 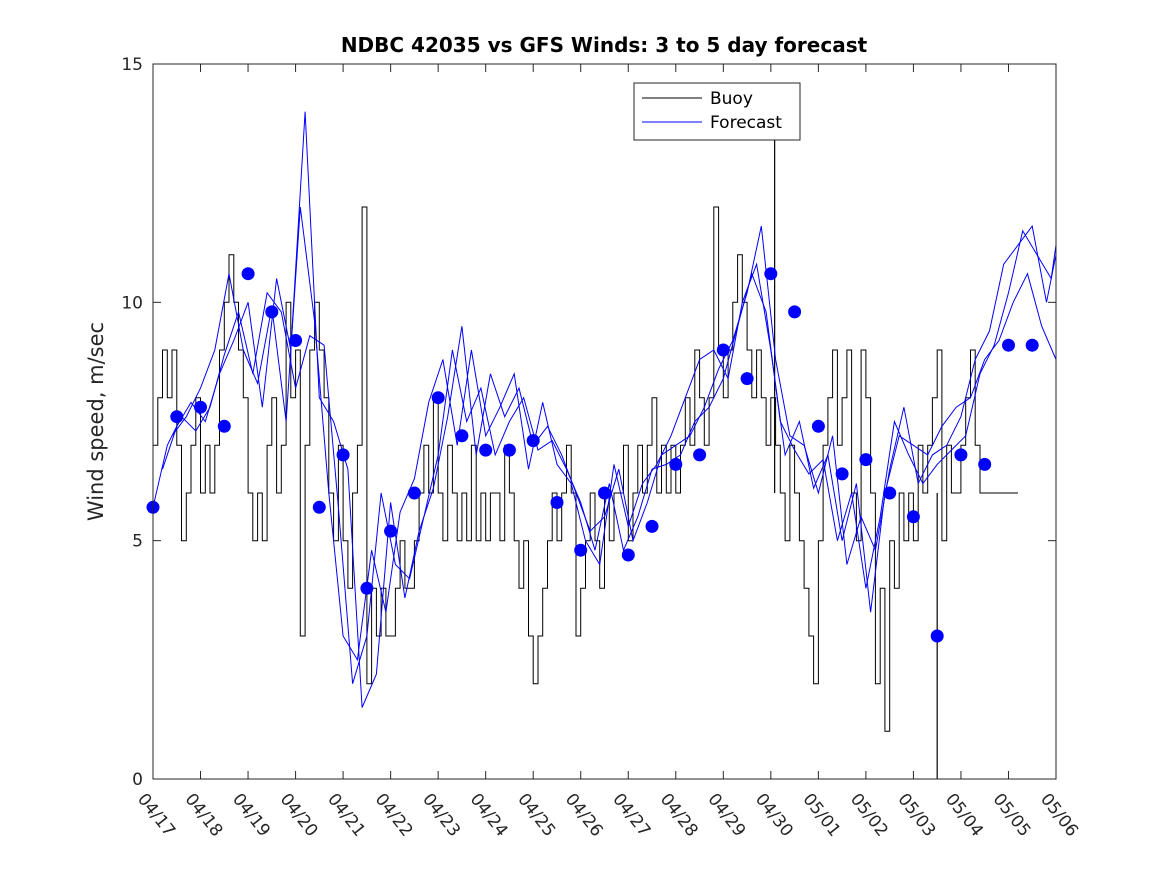 I want to click on legend-forecast-label: Forecast, so click(x=746, y=123).